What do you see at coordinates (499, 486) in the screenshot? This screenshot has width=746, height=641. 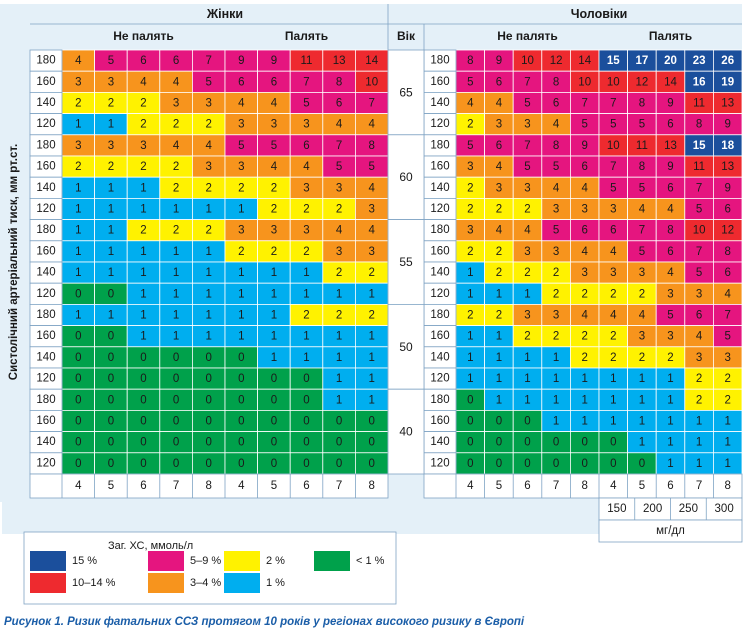 I see `x-tick-men-non-smokers: 5` at bounding box center [499, 486].